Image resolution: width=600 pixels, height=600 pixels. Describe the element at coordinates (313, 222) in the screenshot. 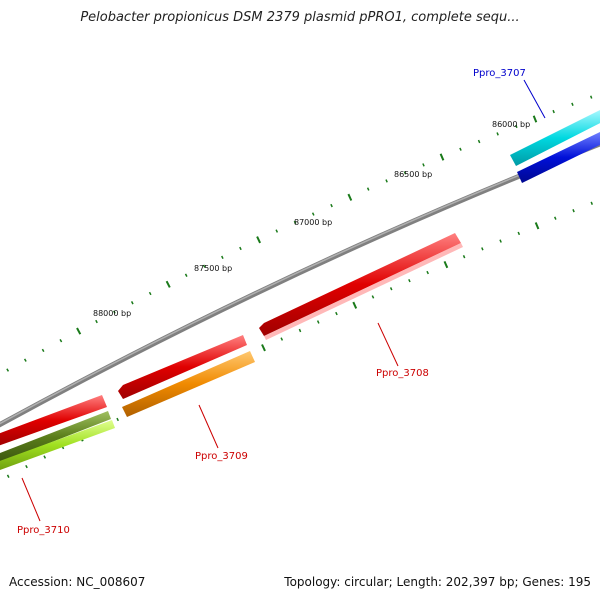

I see `bp-label-87000: 87000 bp` at that location.